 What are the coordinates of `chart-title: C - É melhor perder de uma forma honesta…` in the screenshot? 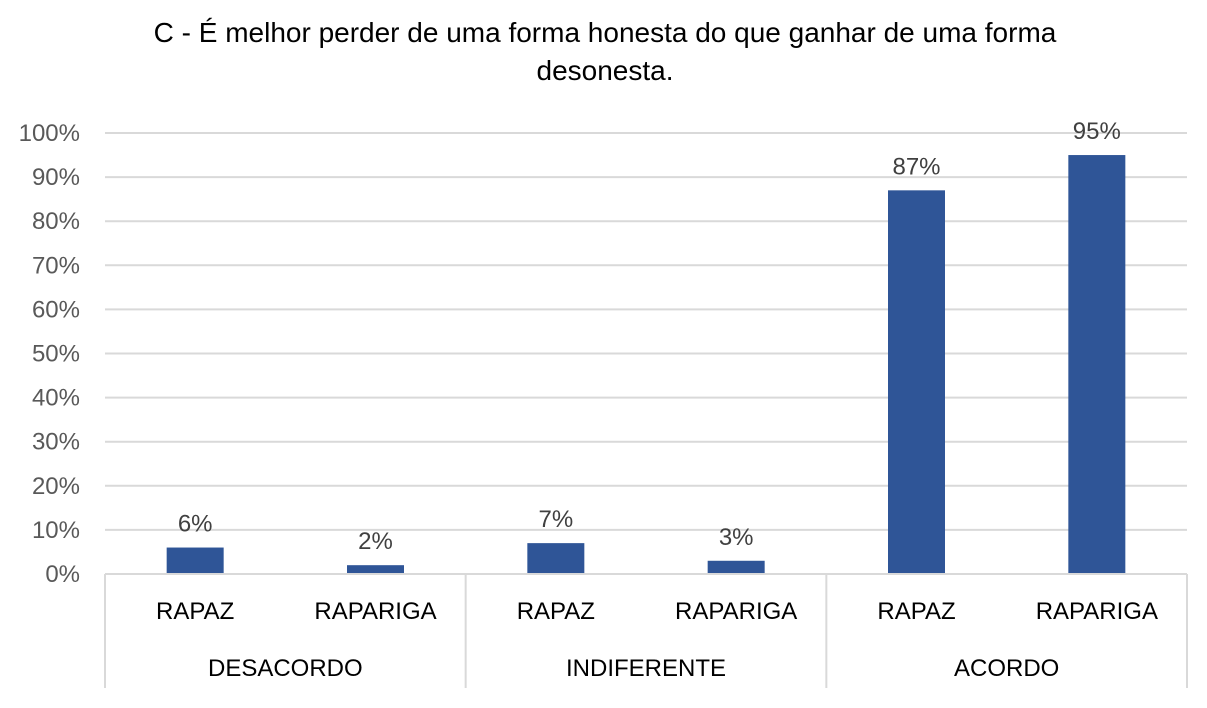 It's located at (605, 51).